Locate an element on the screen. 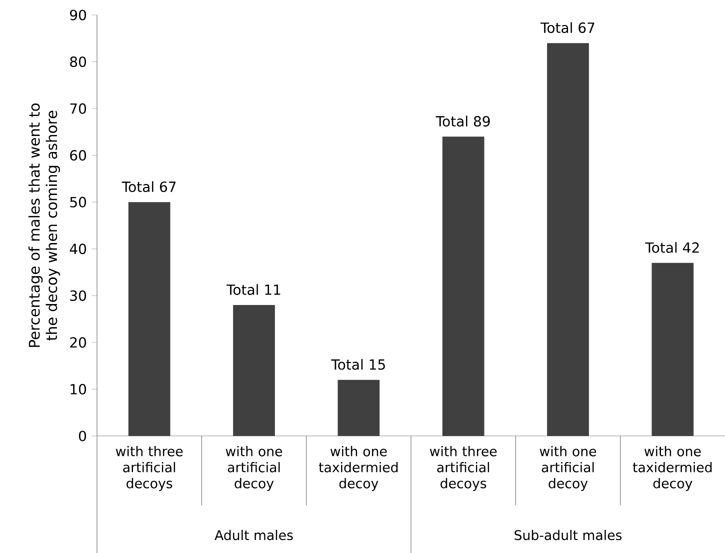  y-tick-label: 40 is located at coordinates (78, 249).